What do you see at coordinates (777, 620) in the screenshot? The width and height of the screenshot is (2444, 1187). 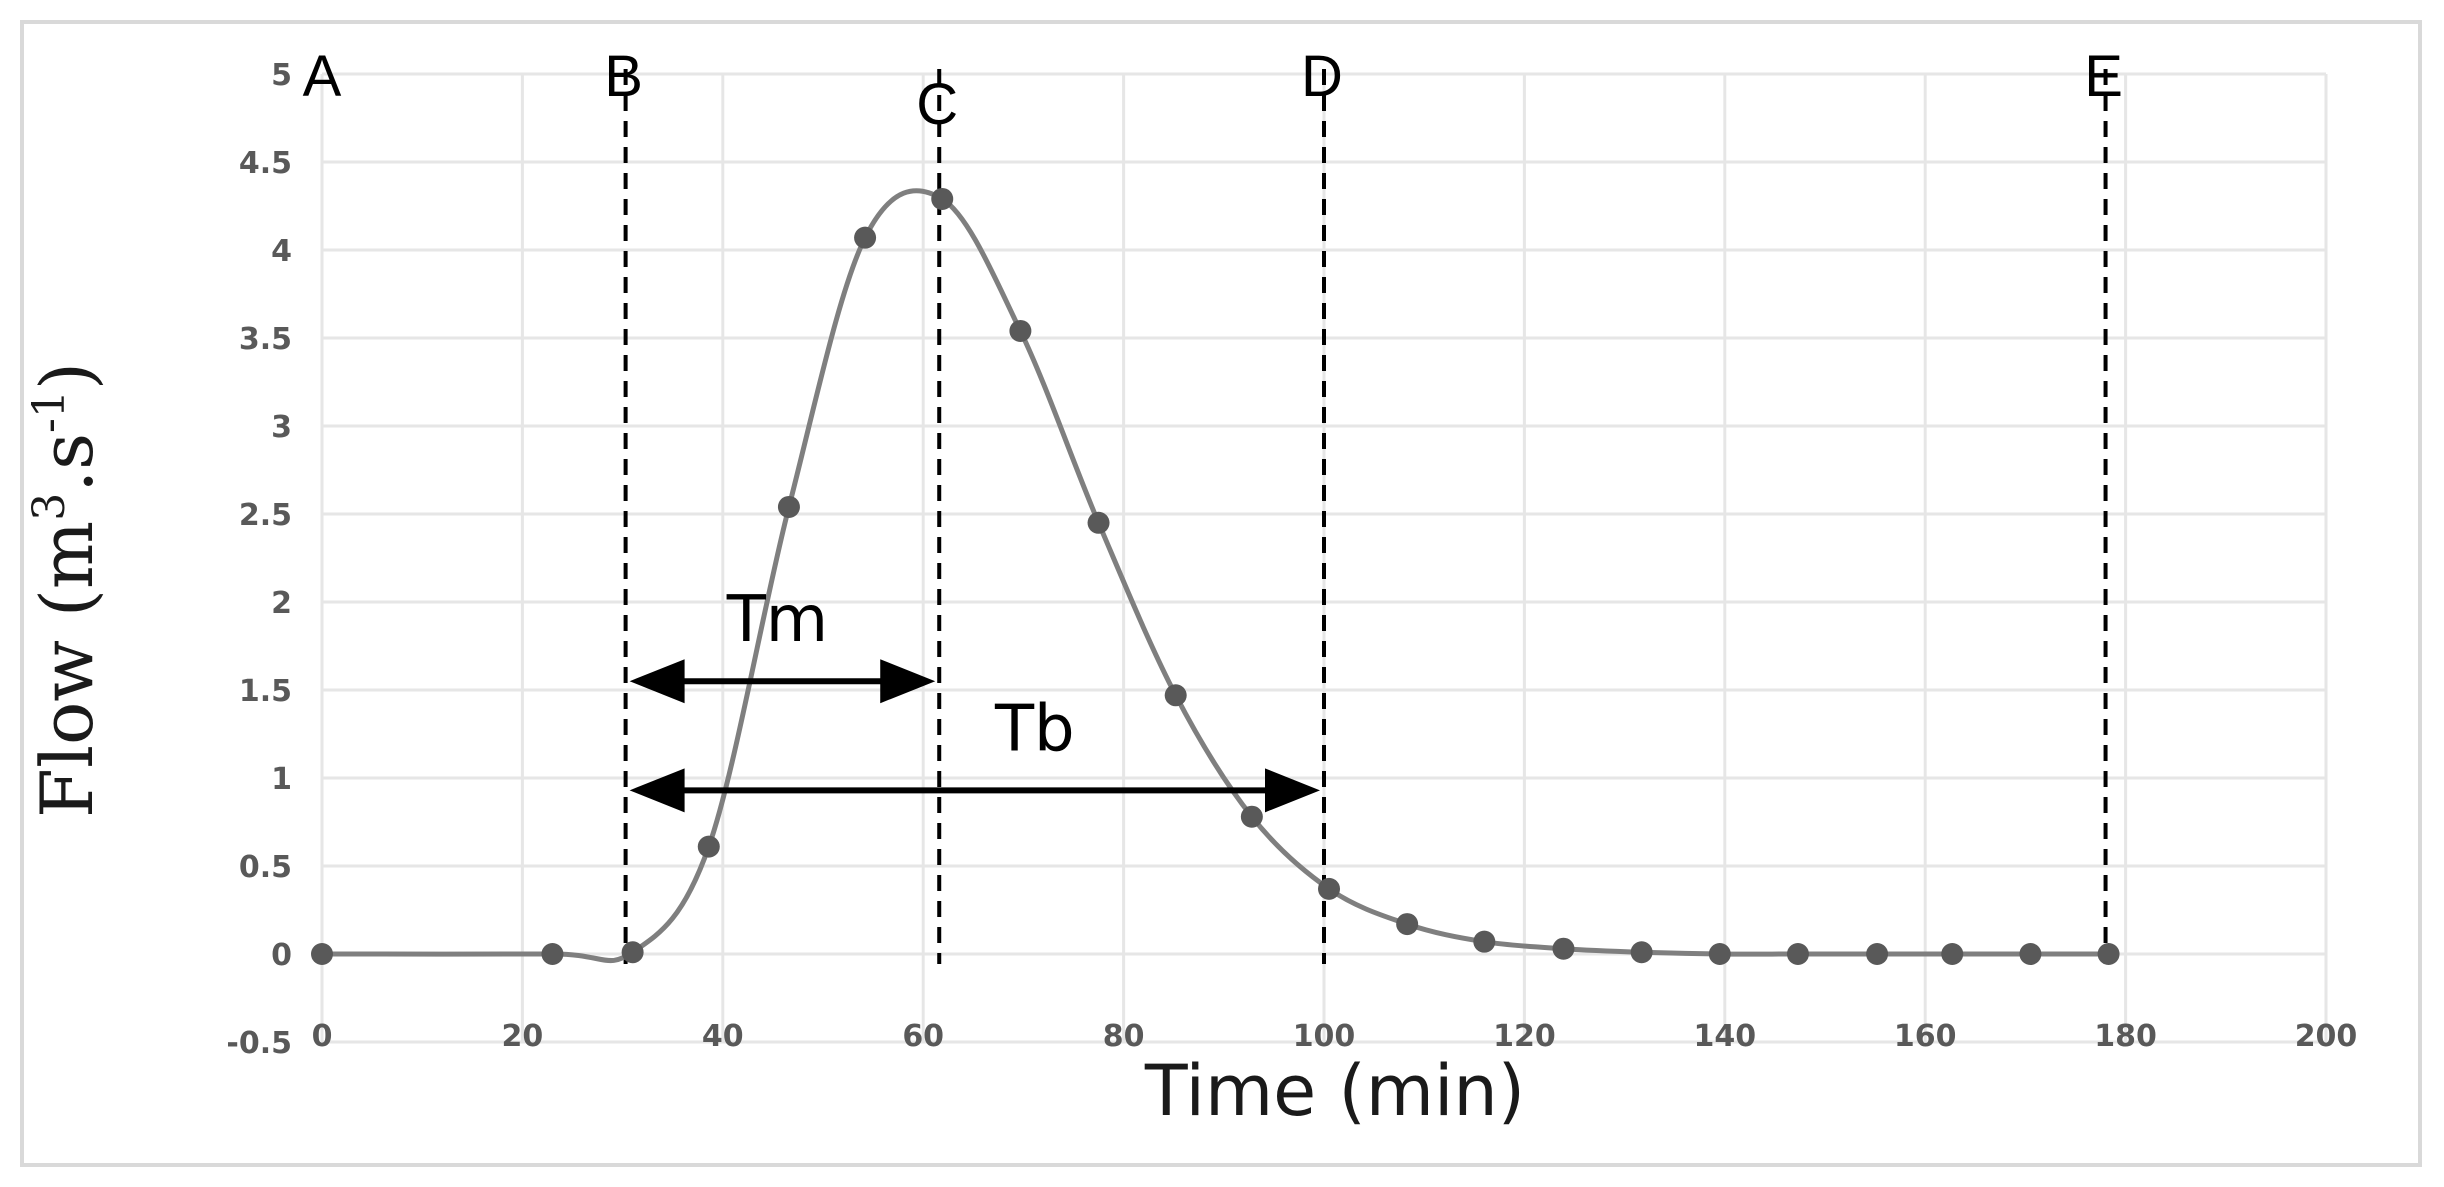 I see `annotation-label-tm: Tm` at bounding box center [777, 620].